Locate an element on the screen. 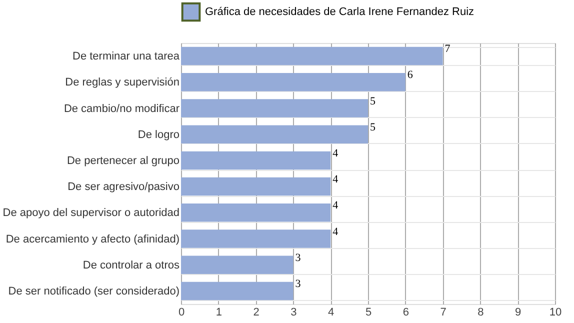  data-label: 7 is located at coordinates (447, 49).